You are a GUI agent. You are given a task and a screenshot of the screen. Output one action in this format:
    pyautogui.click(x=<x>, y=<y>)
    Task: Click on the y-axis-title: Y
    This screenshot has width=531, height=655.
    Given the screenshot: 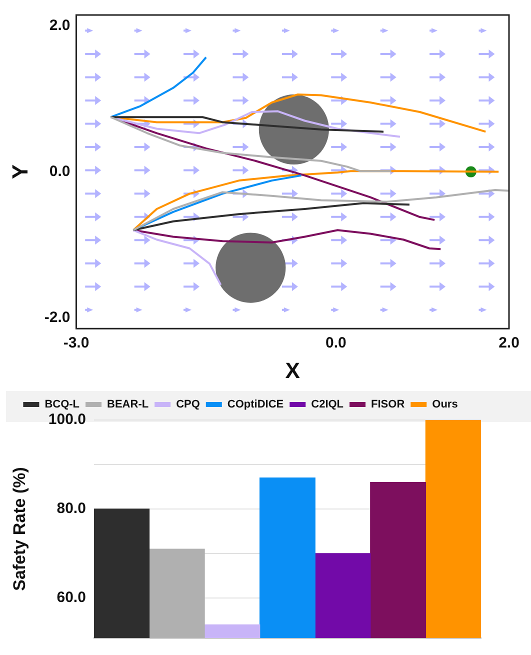 What is the action you would take?
    pyautogui.click(x=19, y=172)
    